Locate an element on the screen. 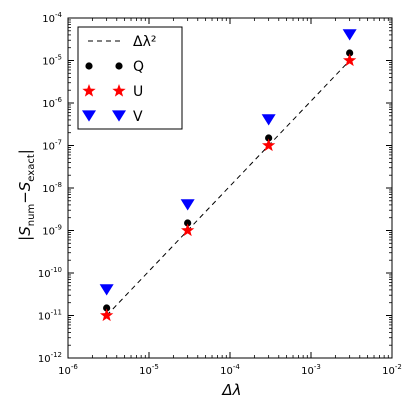  x-tick-label: 10⁻³ is located at coordinates (311, 370).